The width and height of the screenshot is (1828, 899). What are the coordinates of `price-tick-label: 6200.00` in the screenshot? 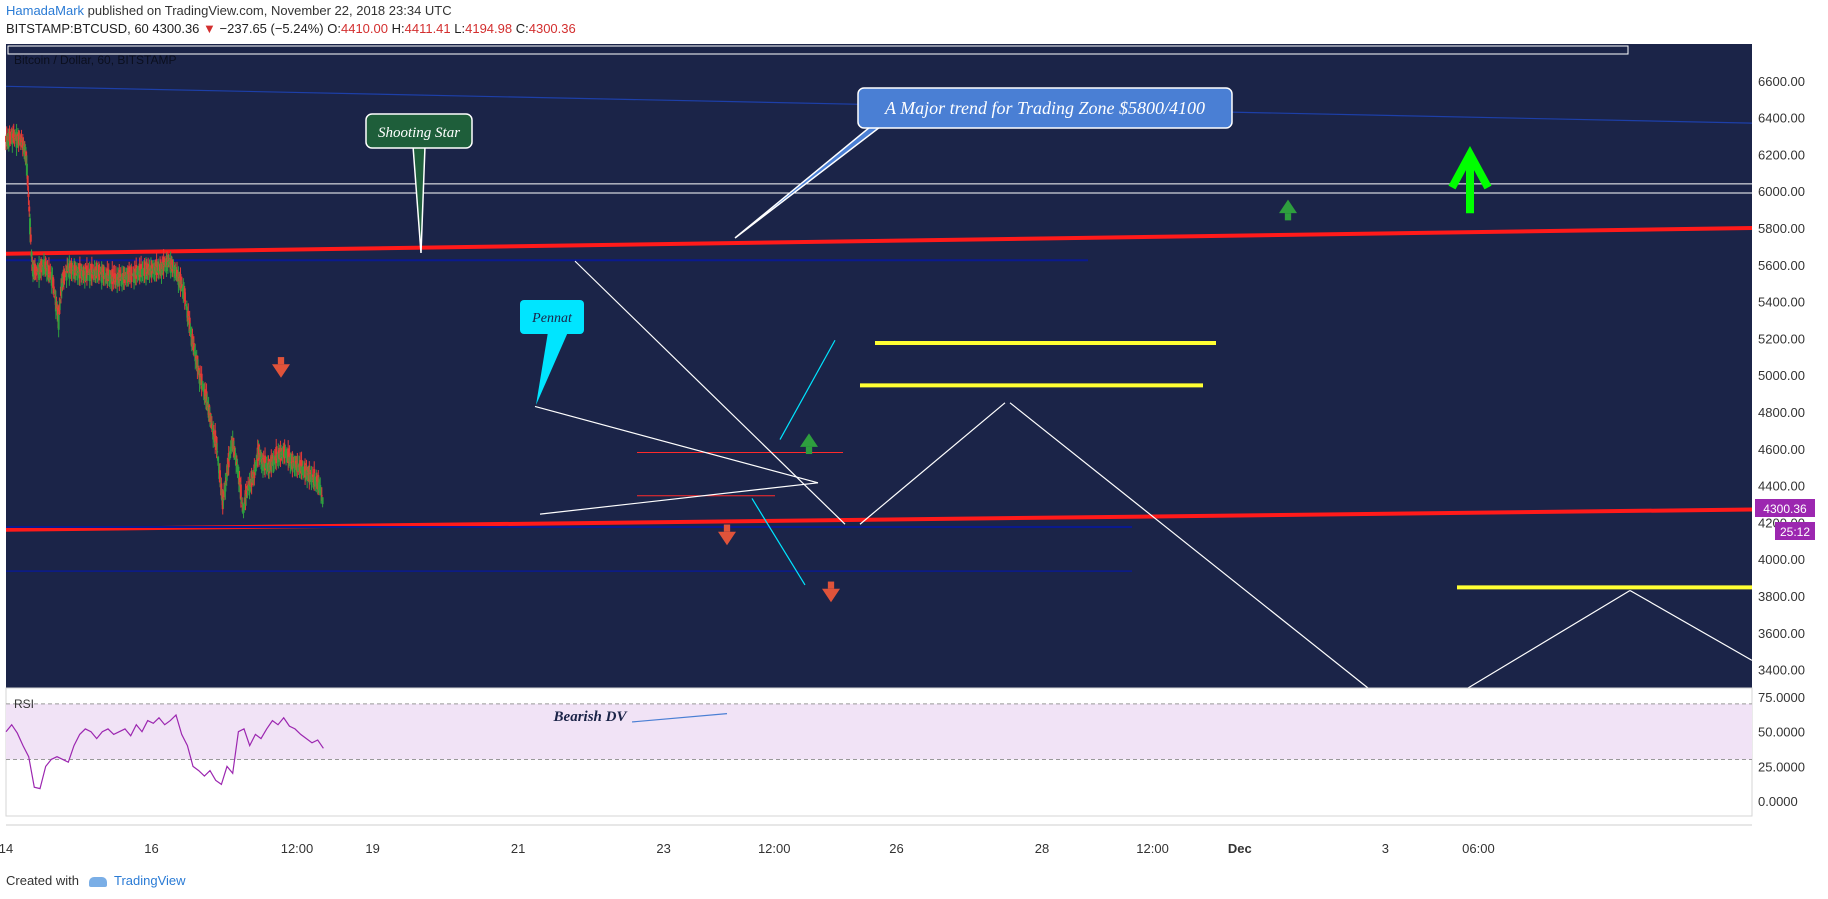 It's located at (1781, 154).